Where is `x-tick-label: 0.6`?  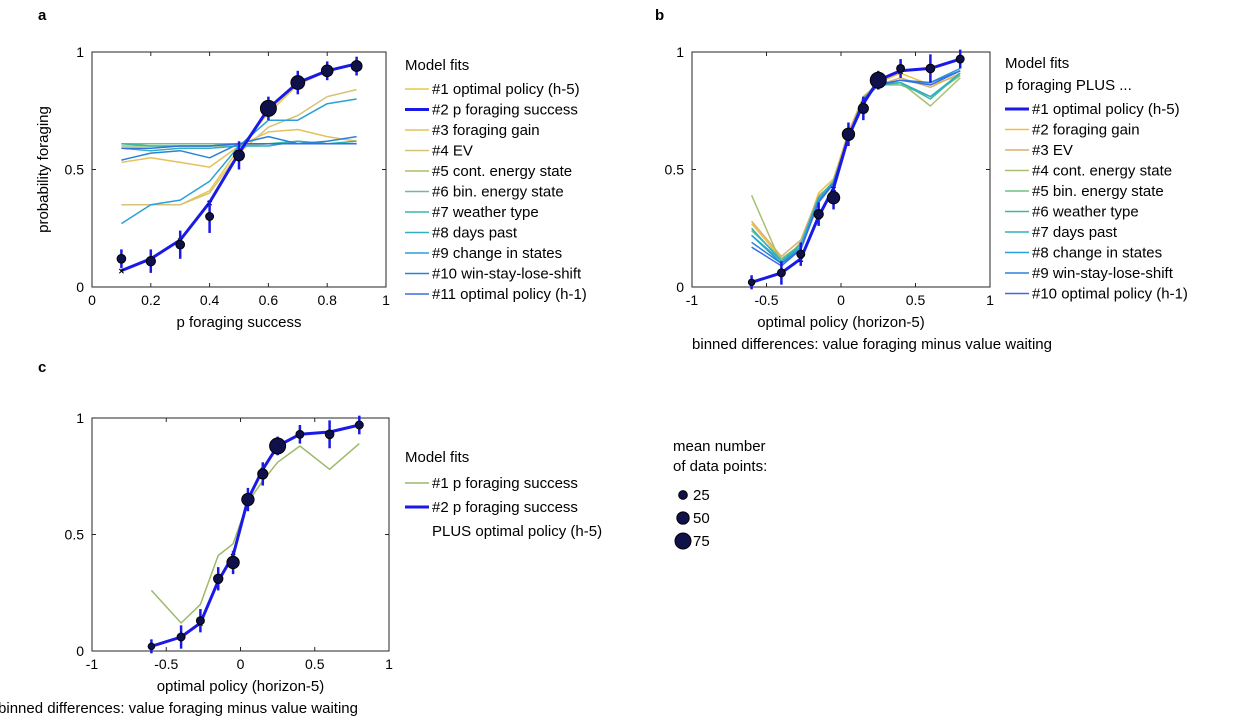
x-tick-label: 0.6 is located at coordinates (269, 300).